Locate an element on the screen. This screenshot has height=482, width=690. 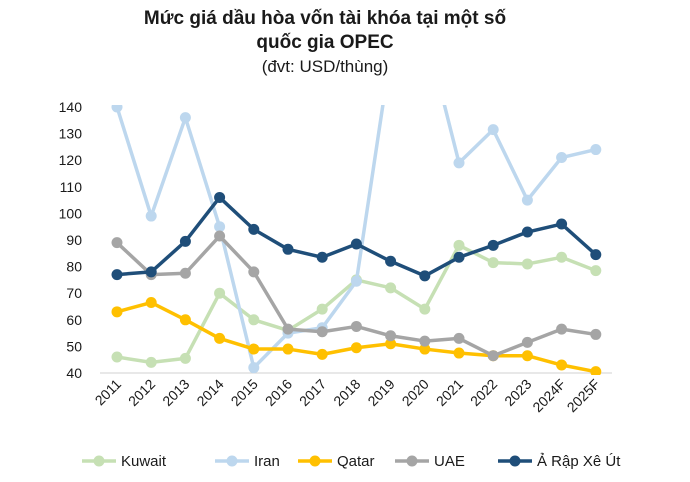
legend-label: Iran is located at coordinates (267, 461).